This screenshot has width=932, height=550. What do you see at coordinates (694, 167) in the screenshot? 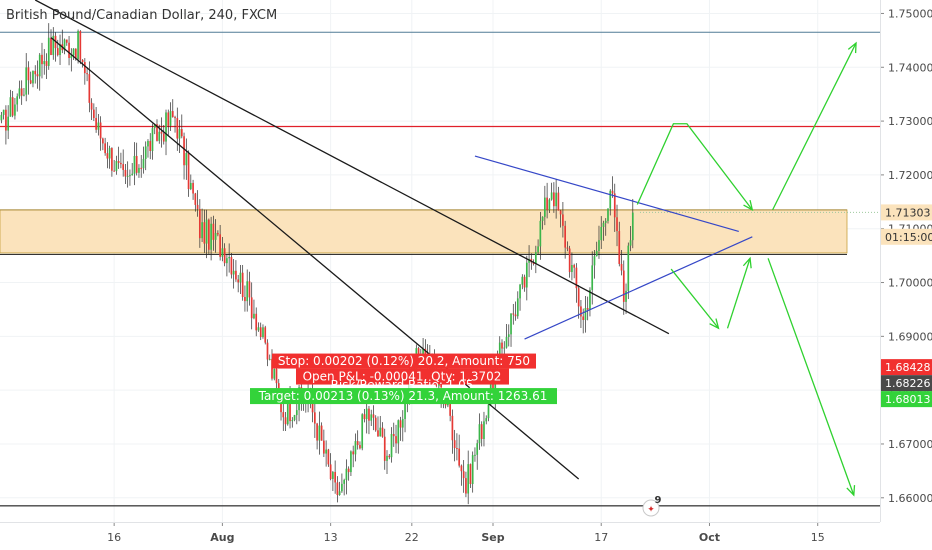
I see `projection-up-arrow` at bounding box center [694, 167].